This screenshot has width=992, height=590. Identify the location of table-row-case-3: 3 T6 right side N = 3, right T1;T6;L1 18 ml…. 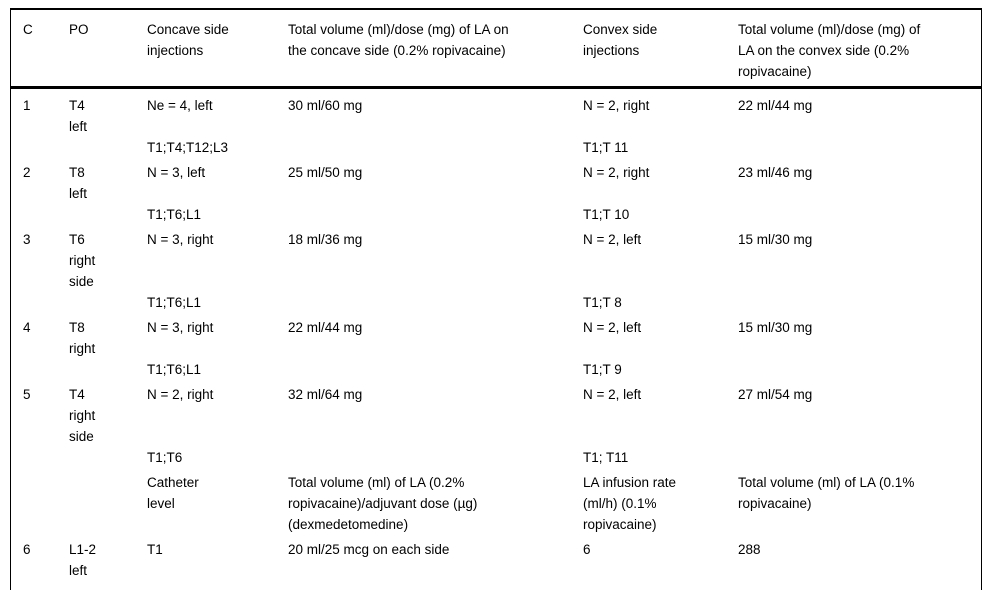
(502, 271).